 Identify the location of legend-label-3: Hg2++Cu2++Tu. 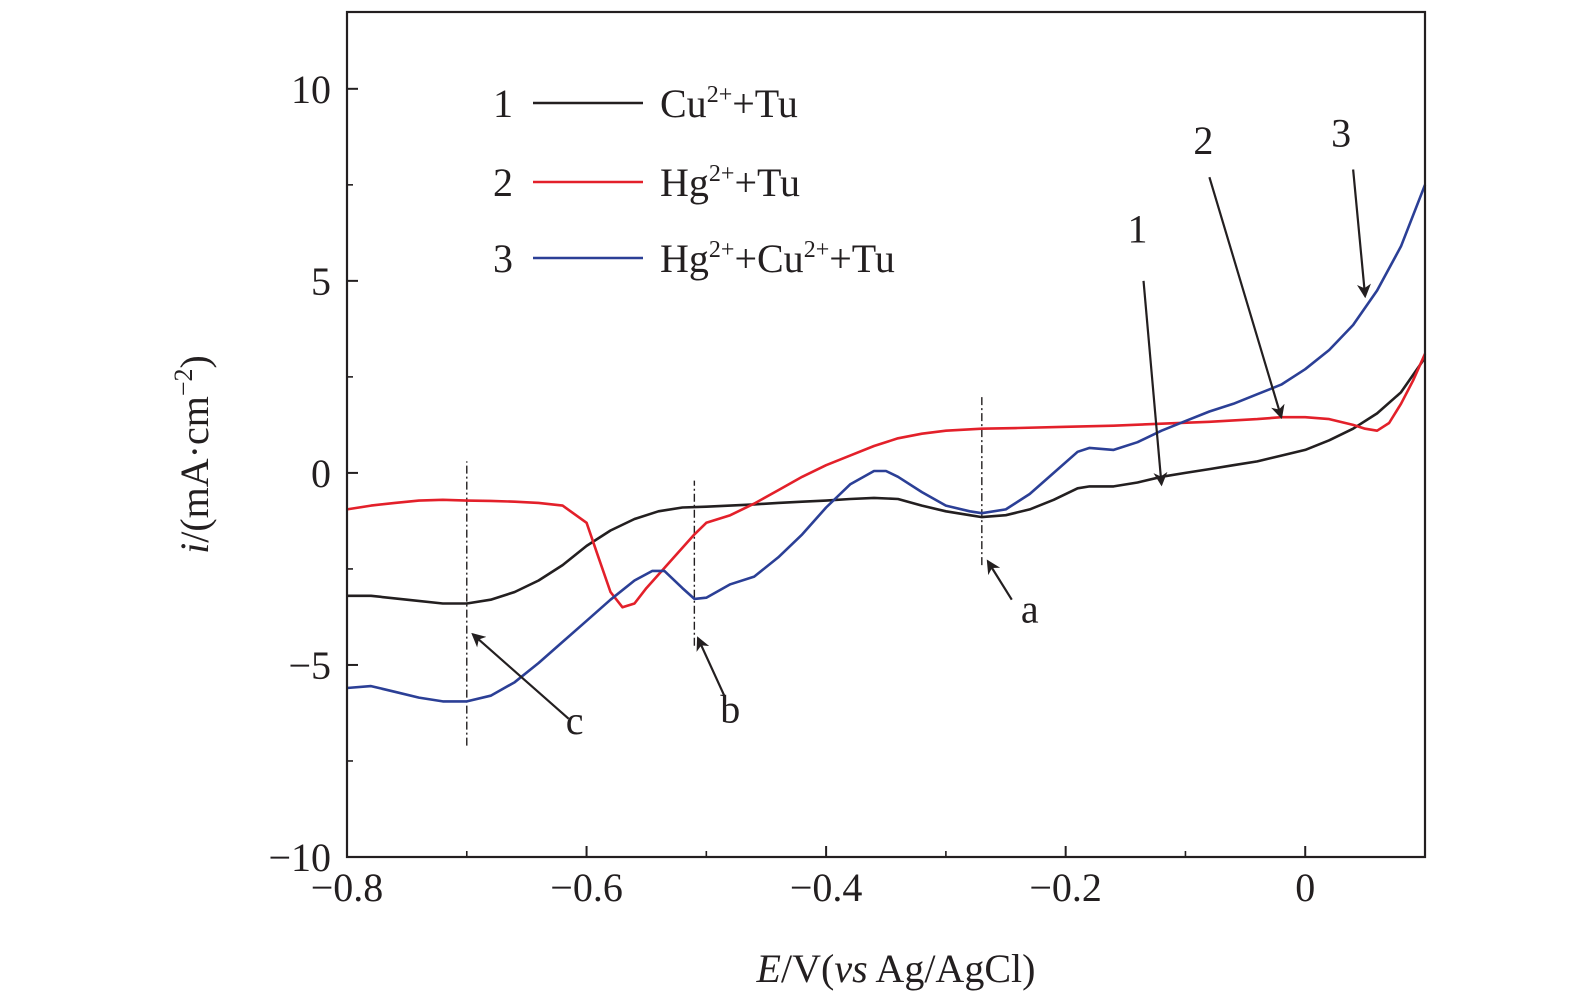
(777, 258).